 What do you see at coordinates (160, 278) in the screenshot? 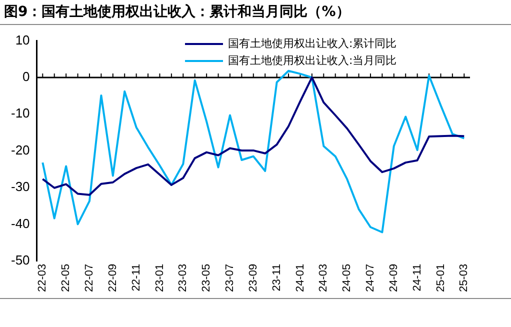
I see `x-tick-label: 23-01` at bounding box center [160, 278].